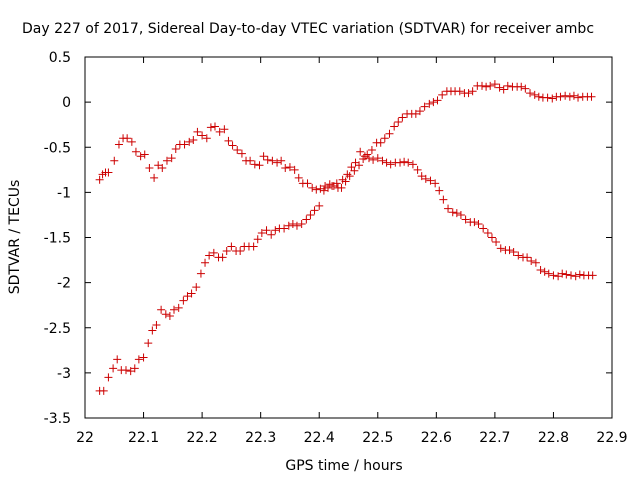  I want to click on y-tick-label: -2.5, so click(57, 329).